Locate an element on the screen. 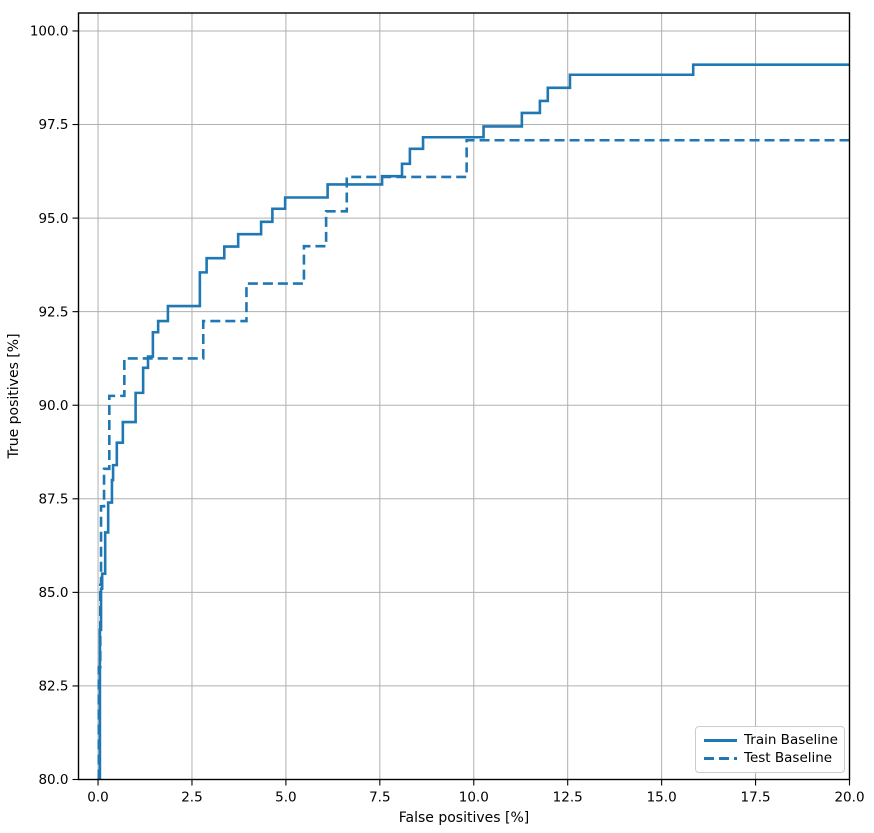 This screenshot has height=833, width=874. dashed-line-icon is located at coordinates (720, 758).